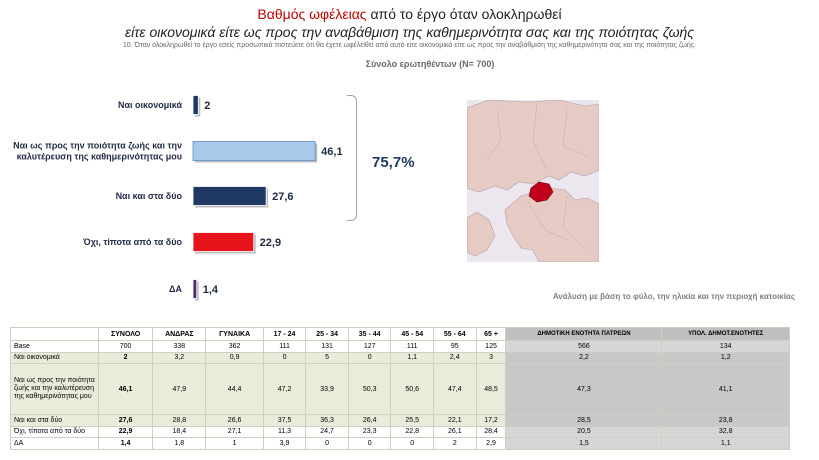  Describe the element at coordinates (234, 389) in the screenshot. I see `table-cell: 44,4` at that location.